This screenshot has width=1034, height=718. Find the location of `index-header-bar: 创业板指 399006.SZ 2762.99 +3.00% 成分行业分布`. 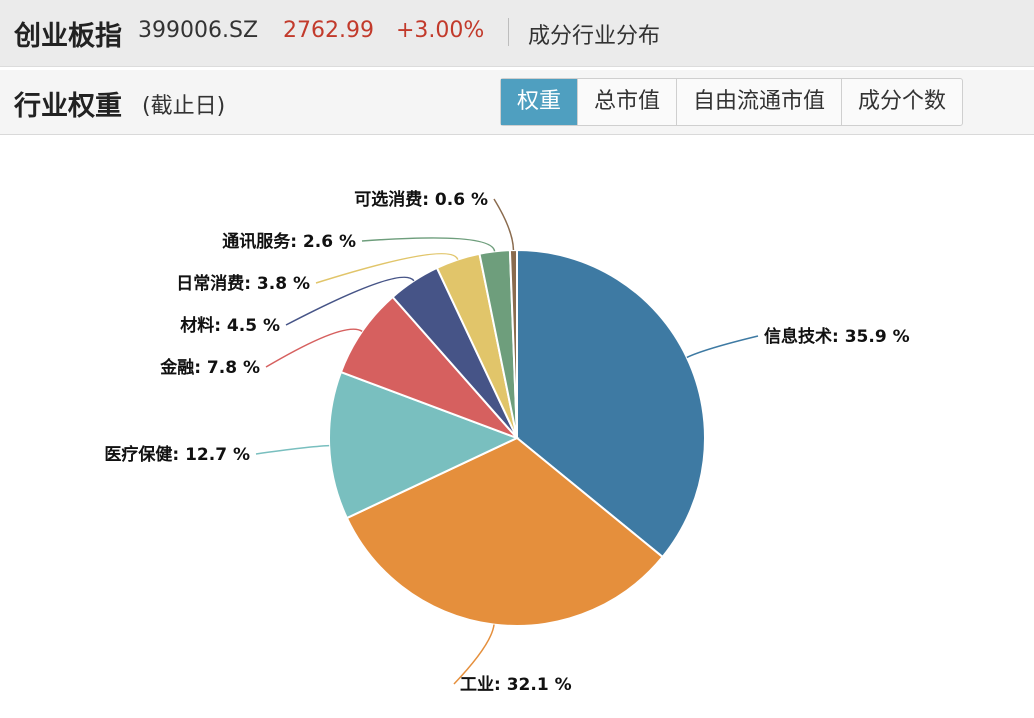

index-header-bar: 创业板指 399006.SZ 2762.99 +3.00% 成分行业分布 is located at coordinates (517, 33).